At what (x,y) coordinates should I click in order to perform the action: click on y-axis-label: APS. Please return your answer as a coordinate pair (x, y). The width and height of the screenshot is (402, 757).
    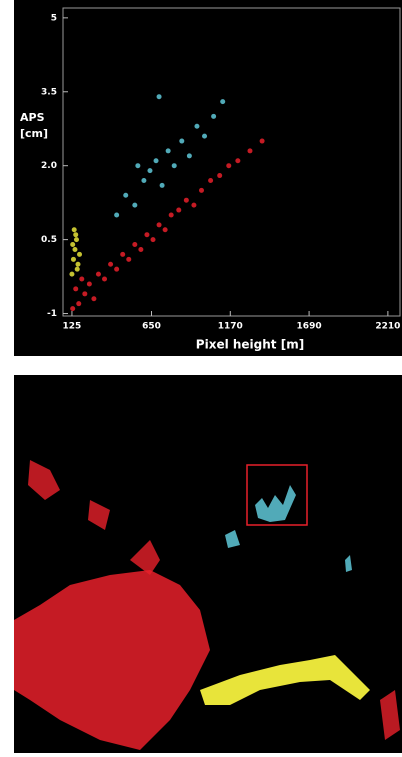
    Looking at the image, I should click on (32, 117).